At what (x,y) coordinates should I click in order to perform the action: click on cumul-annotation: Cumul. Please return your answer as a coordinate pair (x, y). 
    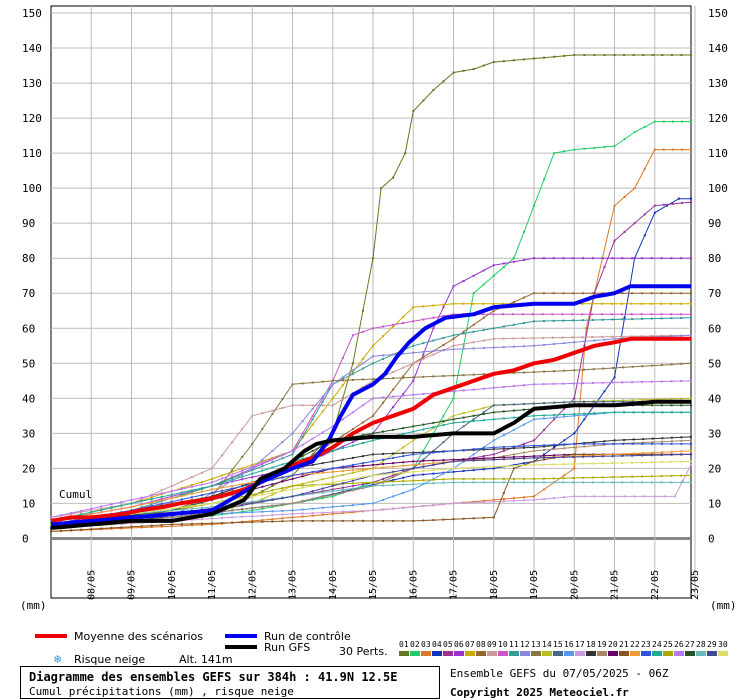
    Looking at the image, I should click on (75, 494).